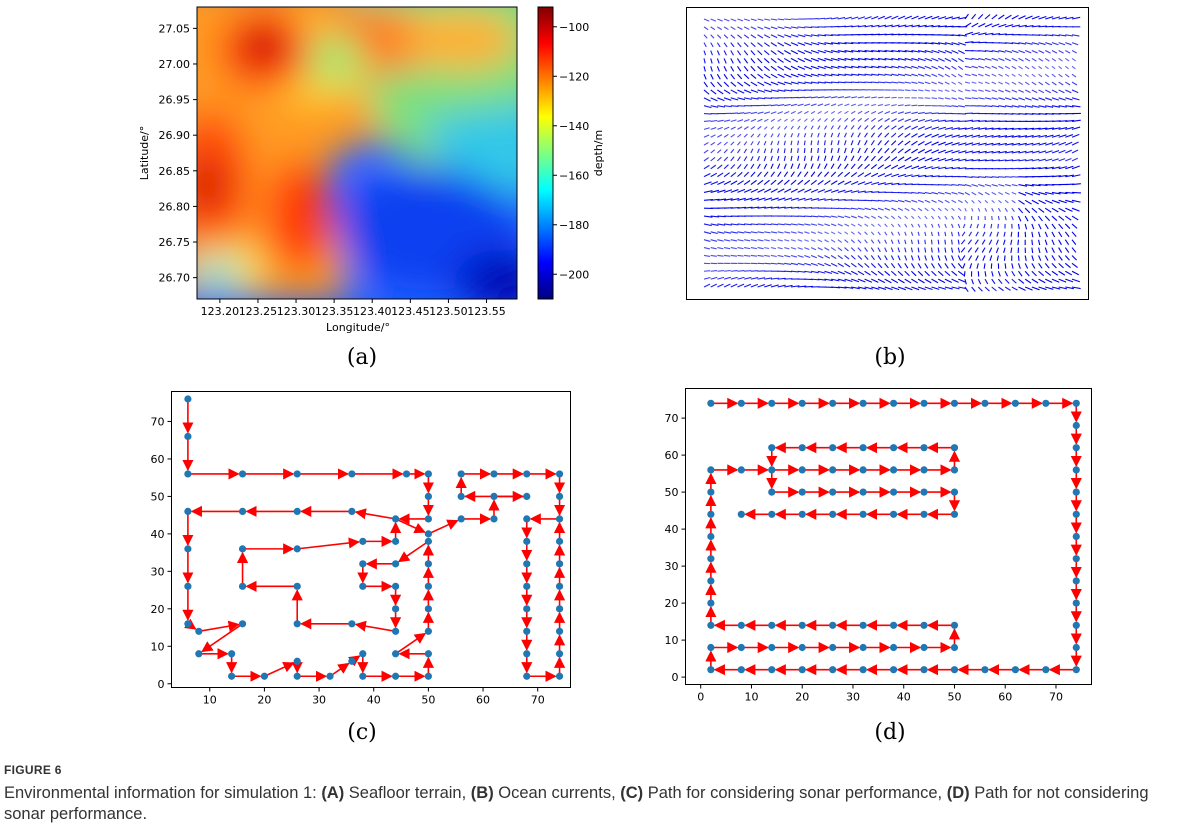  I want to click on caption-part-a: Seafloor terrain,, so click(407, 793).